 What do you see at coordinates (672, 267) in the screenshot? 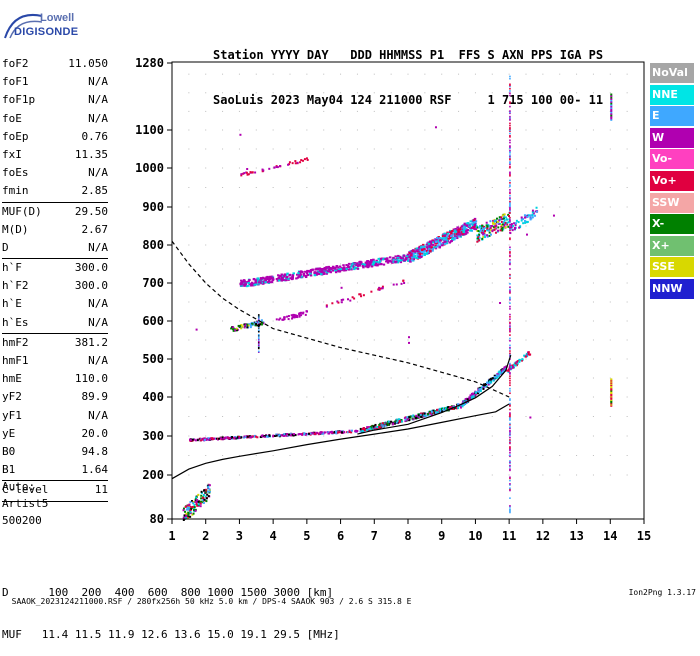
I see `legend-sse: SSE` at bounding box center [672, 267].